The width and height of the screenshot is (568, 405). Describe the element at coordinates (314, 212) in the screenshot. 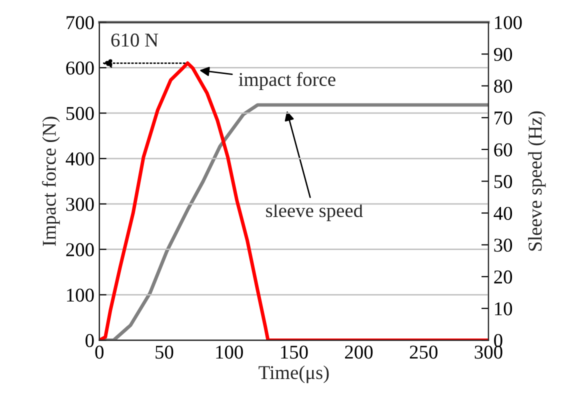

I see `annotation: sleeve speed` at that location.